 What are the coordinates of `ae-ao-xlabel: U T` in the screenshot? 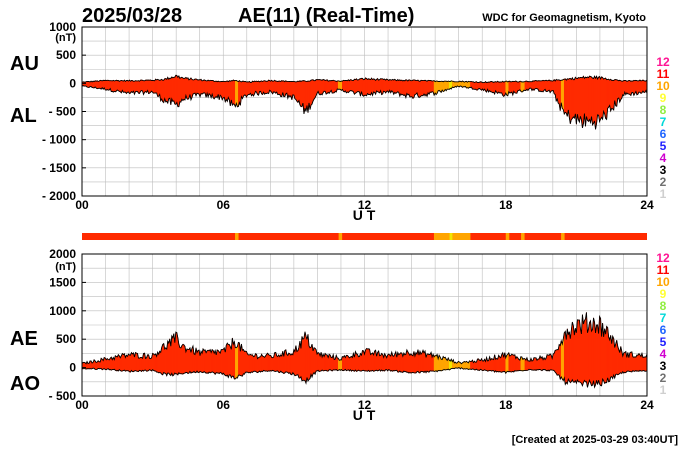 It's located at (364, 415).